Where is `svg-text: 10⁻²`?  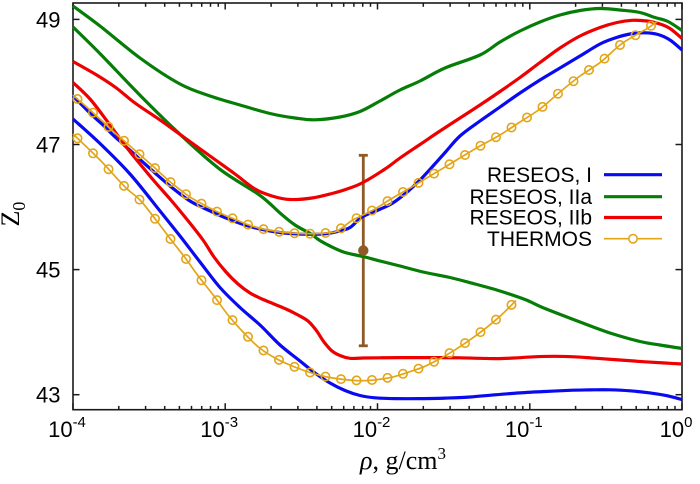
svg-text: 10⁻² is located at coordinates (372, 428).